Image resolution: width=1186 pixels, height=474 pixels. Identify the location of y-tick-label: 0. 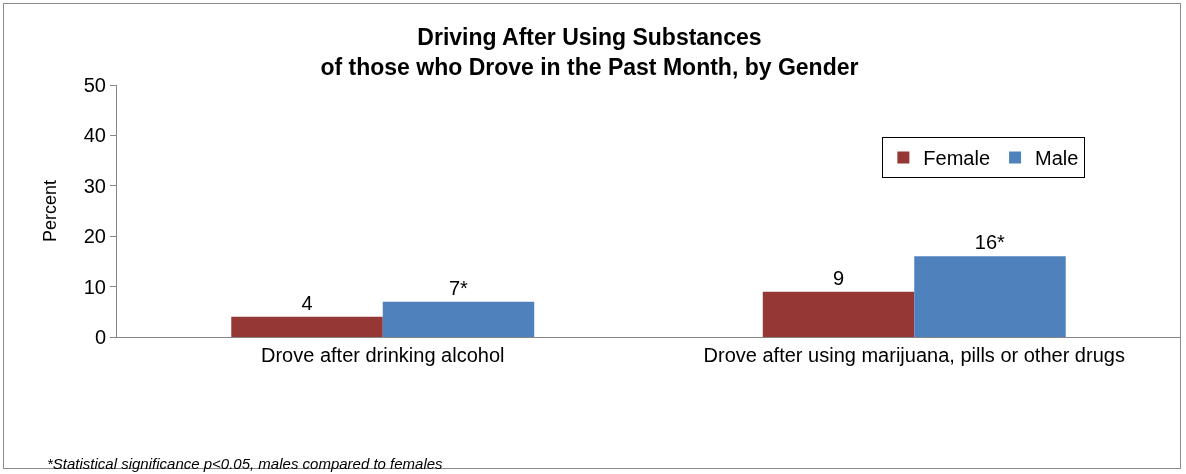
(100, 337).